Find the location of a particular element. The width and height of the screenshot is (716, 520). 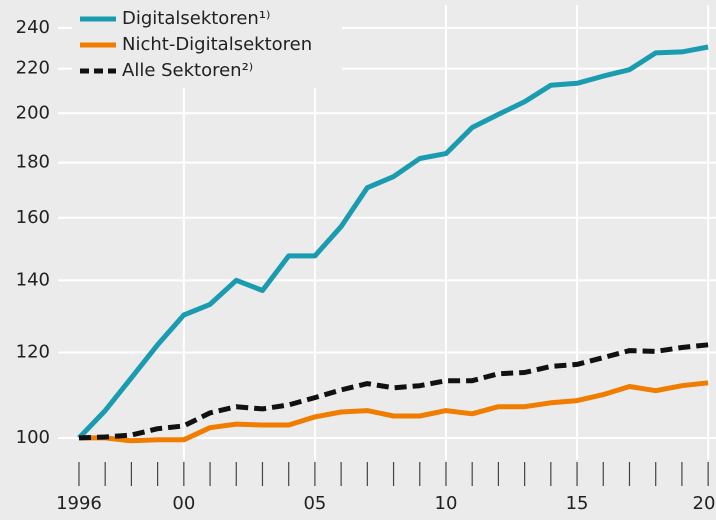

series-line is located at coordinates (394, 412).